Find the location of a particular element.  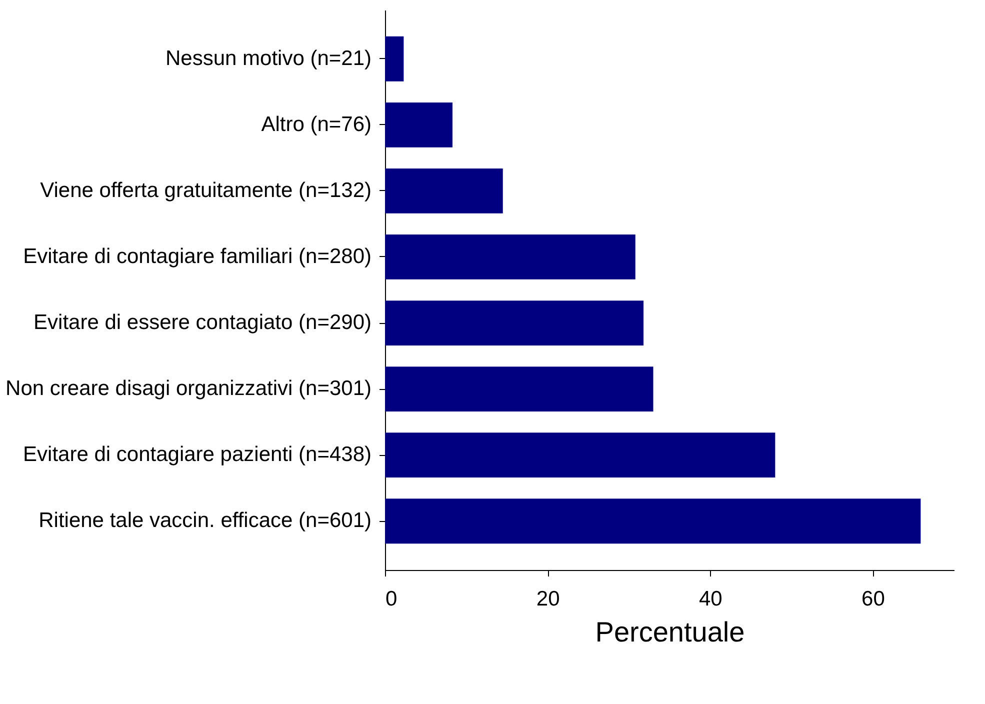

x-tick-label: 60 is located at coordinates (873, 599).